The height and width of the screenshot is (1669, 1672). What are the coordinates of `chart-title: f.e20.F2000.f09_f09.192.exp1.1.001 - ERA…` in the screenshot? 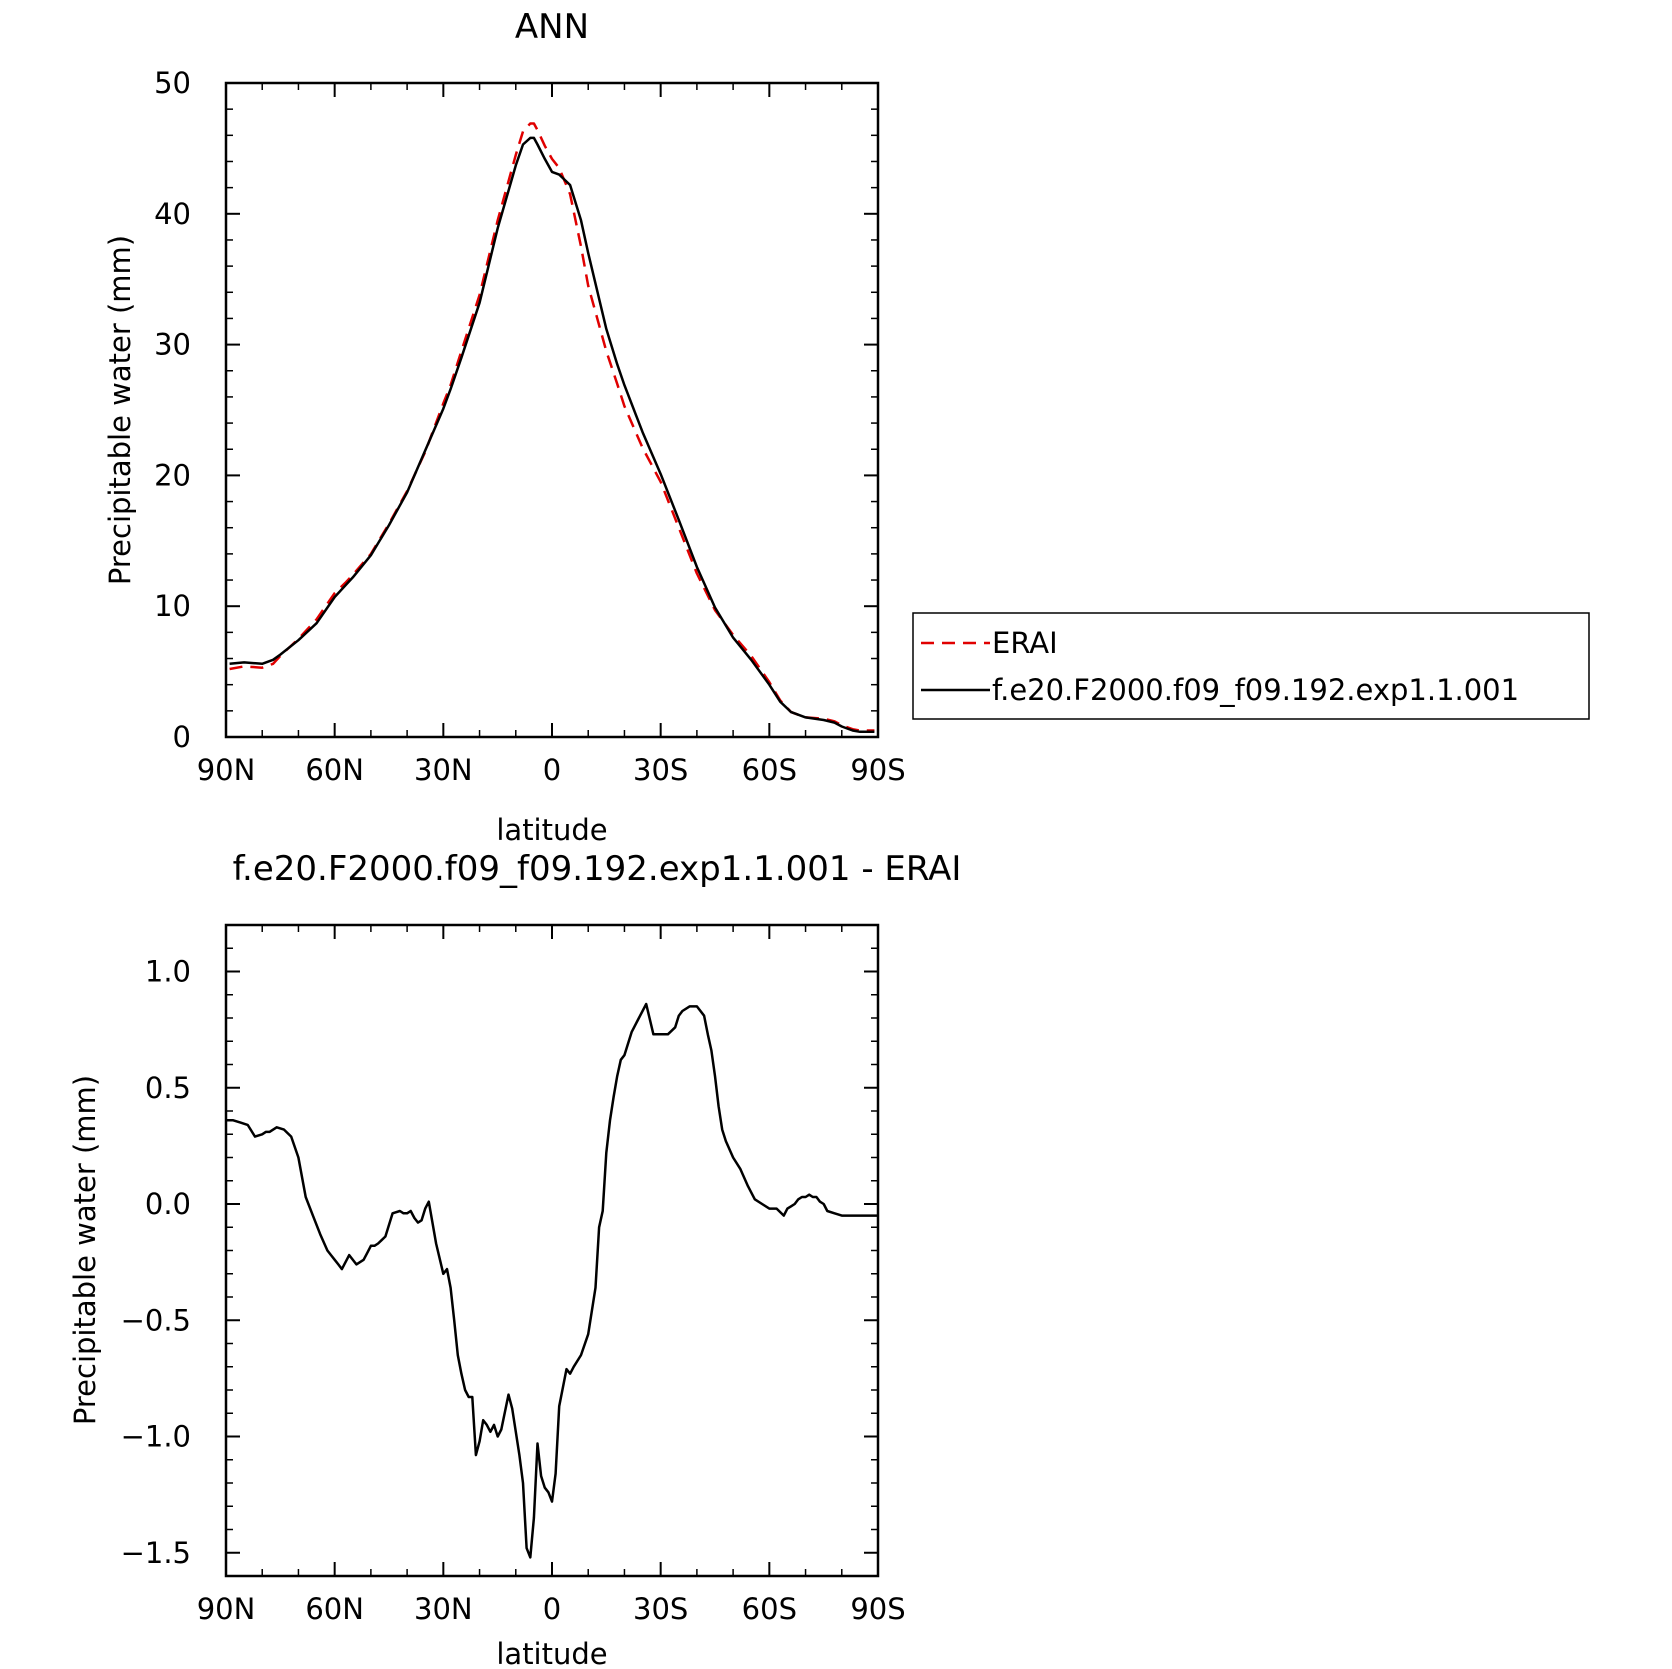 It's located at (597, 869).